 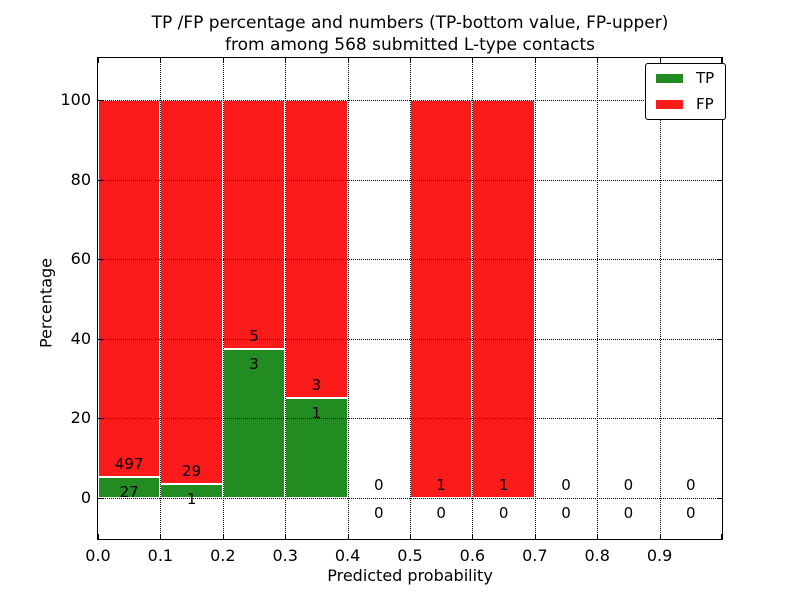 I want to click on x-tick-label: 0.3, so click(x=285, y=555).